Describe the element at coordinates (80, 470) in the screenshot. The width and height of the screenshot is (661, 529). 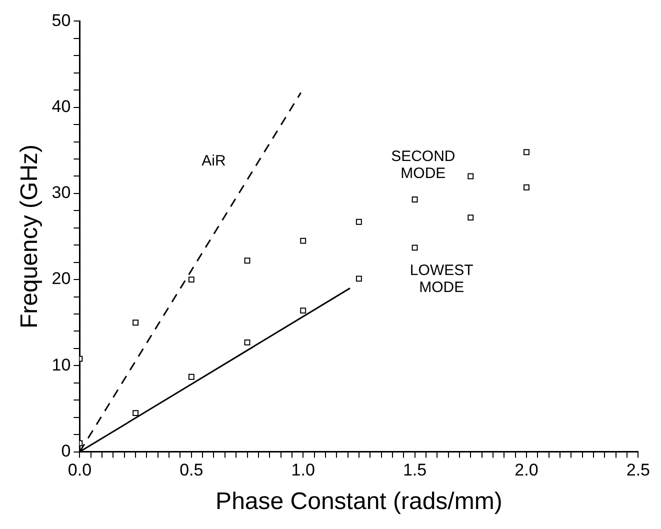
I see `x-tick-label: 0.0` at that location.